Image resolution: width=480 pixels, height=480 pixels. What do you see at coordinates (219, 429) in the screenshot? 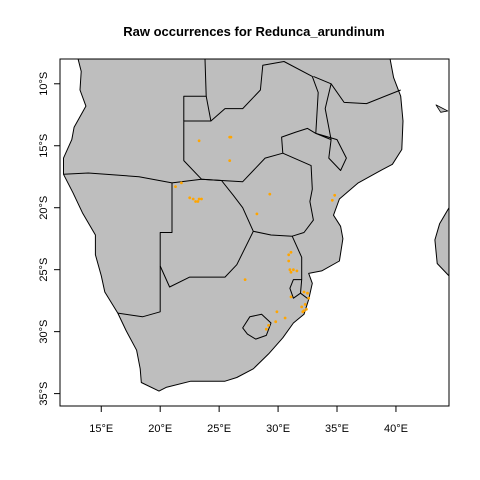
I see `x-tick-label-2: 25°E` at bounding box center [219, 429].